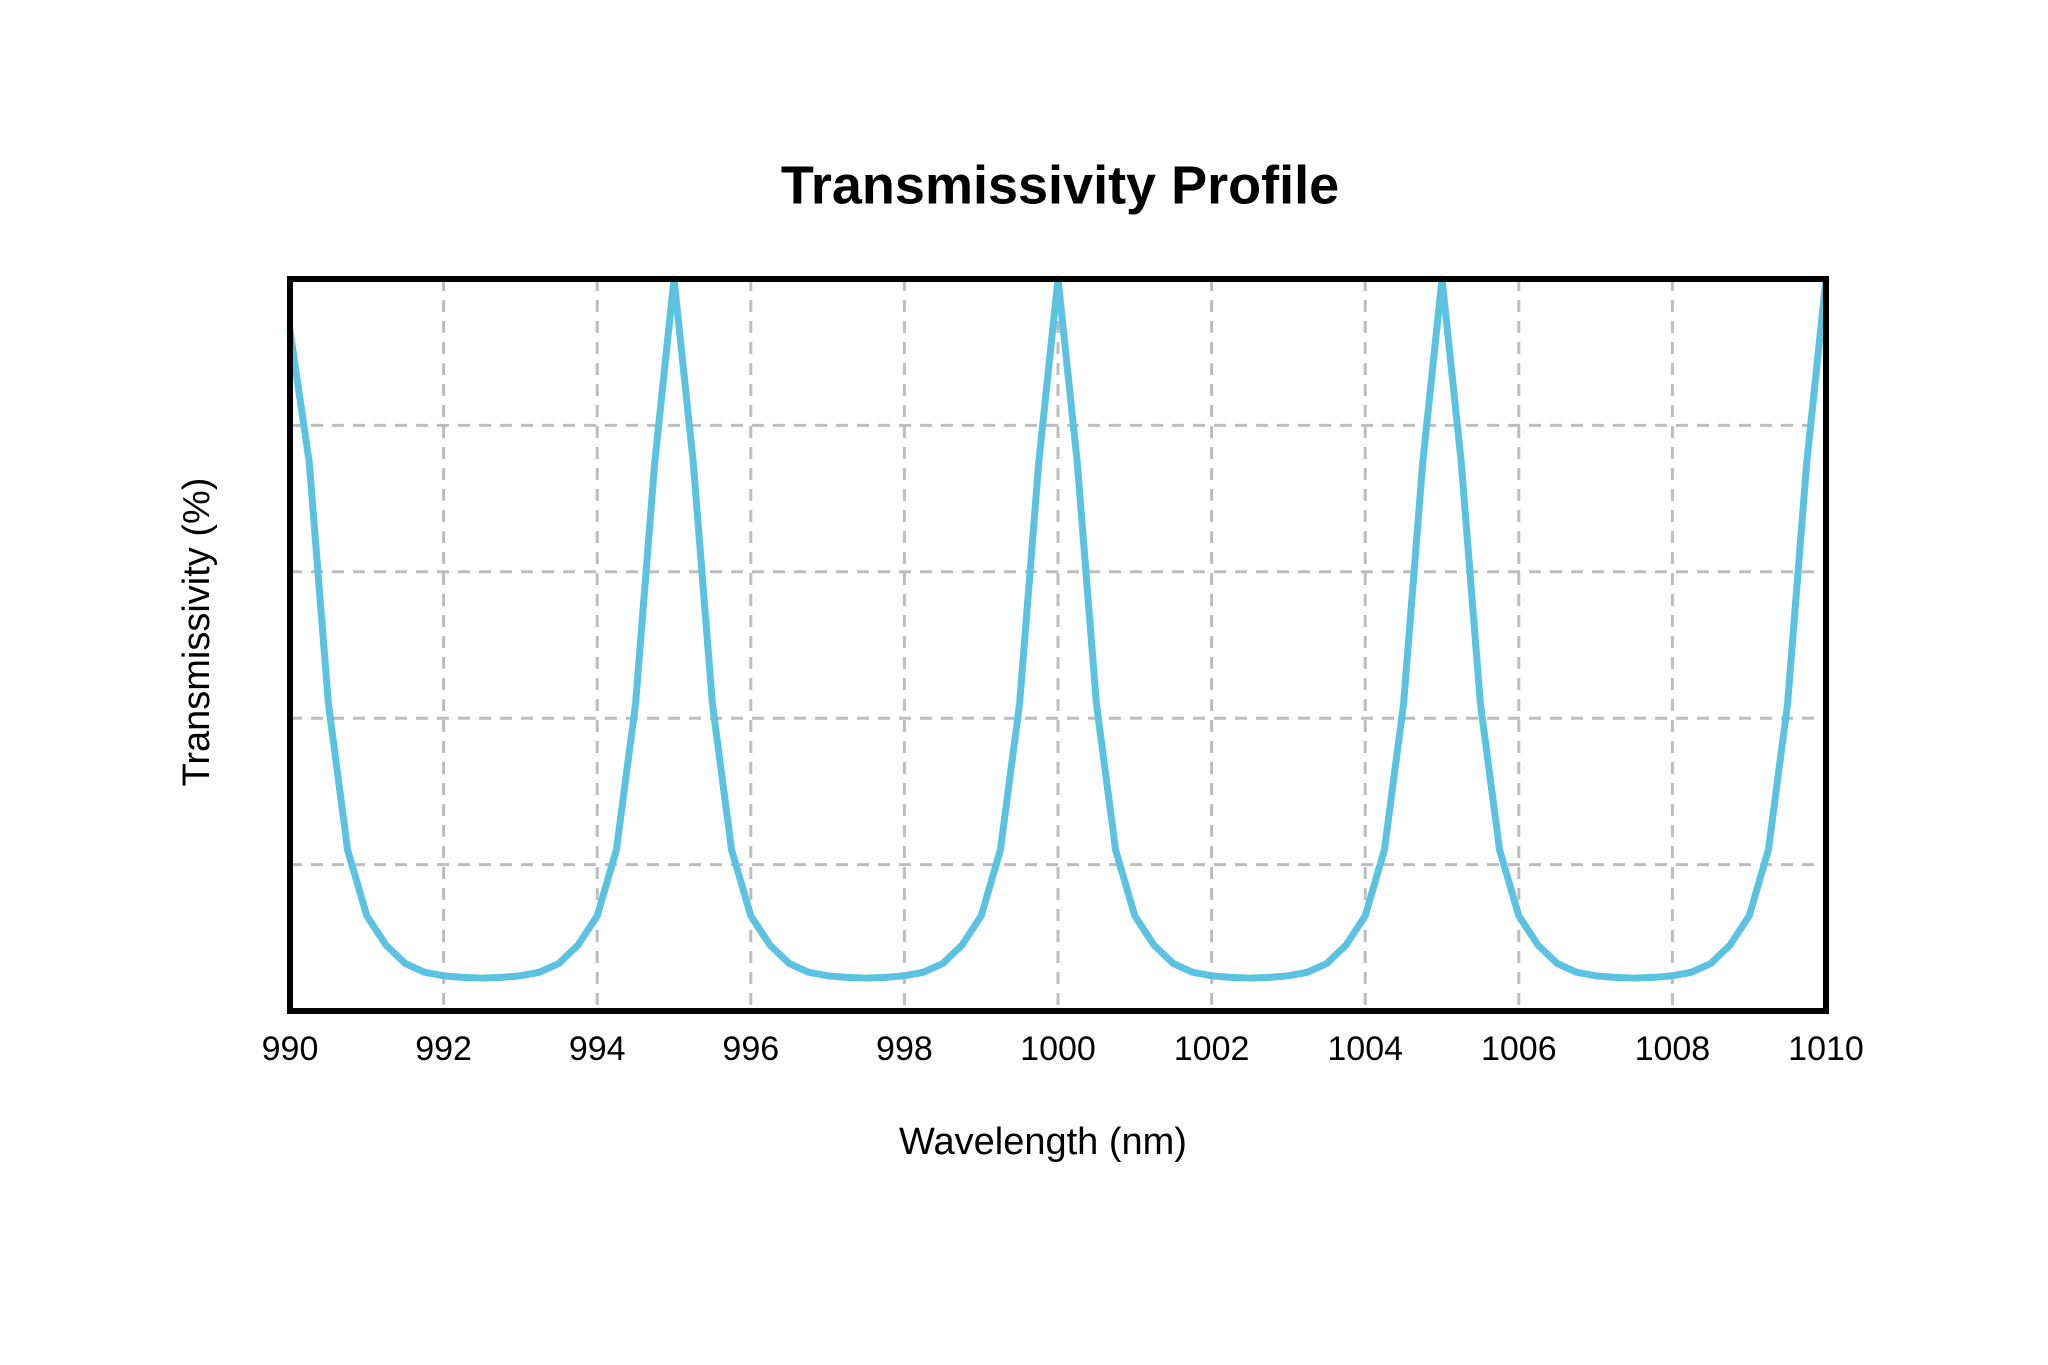  Describe the element at coordinates (1043, 1142) in the screenshot. I see `x-axis-label: Wavelength (nm)` at that location.